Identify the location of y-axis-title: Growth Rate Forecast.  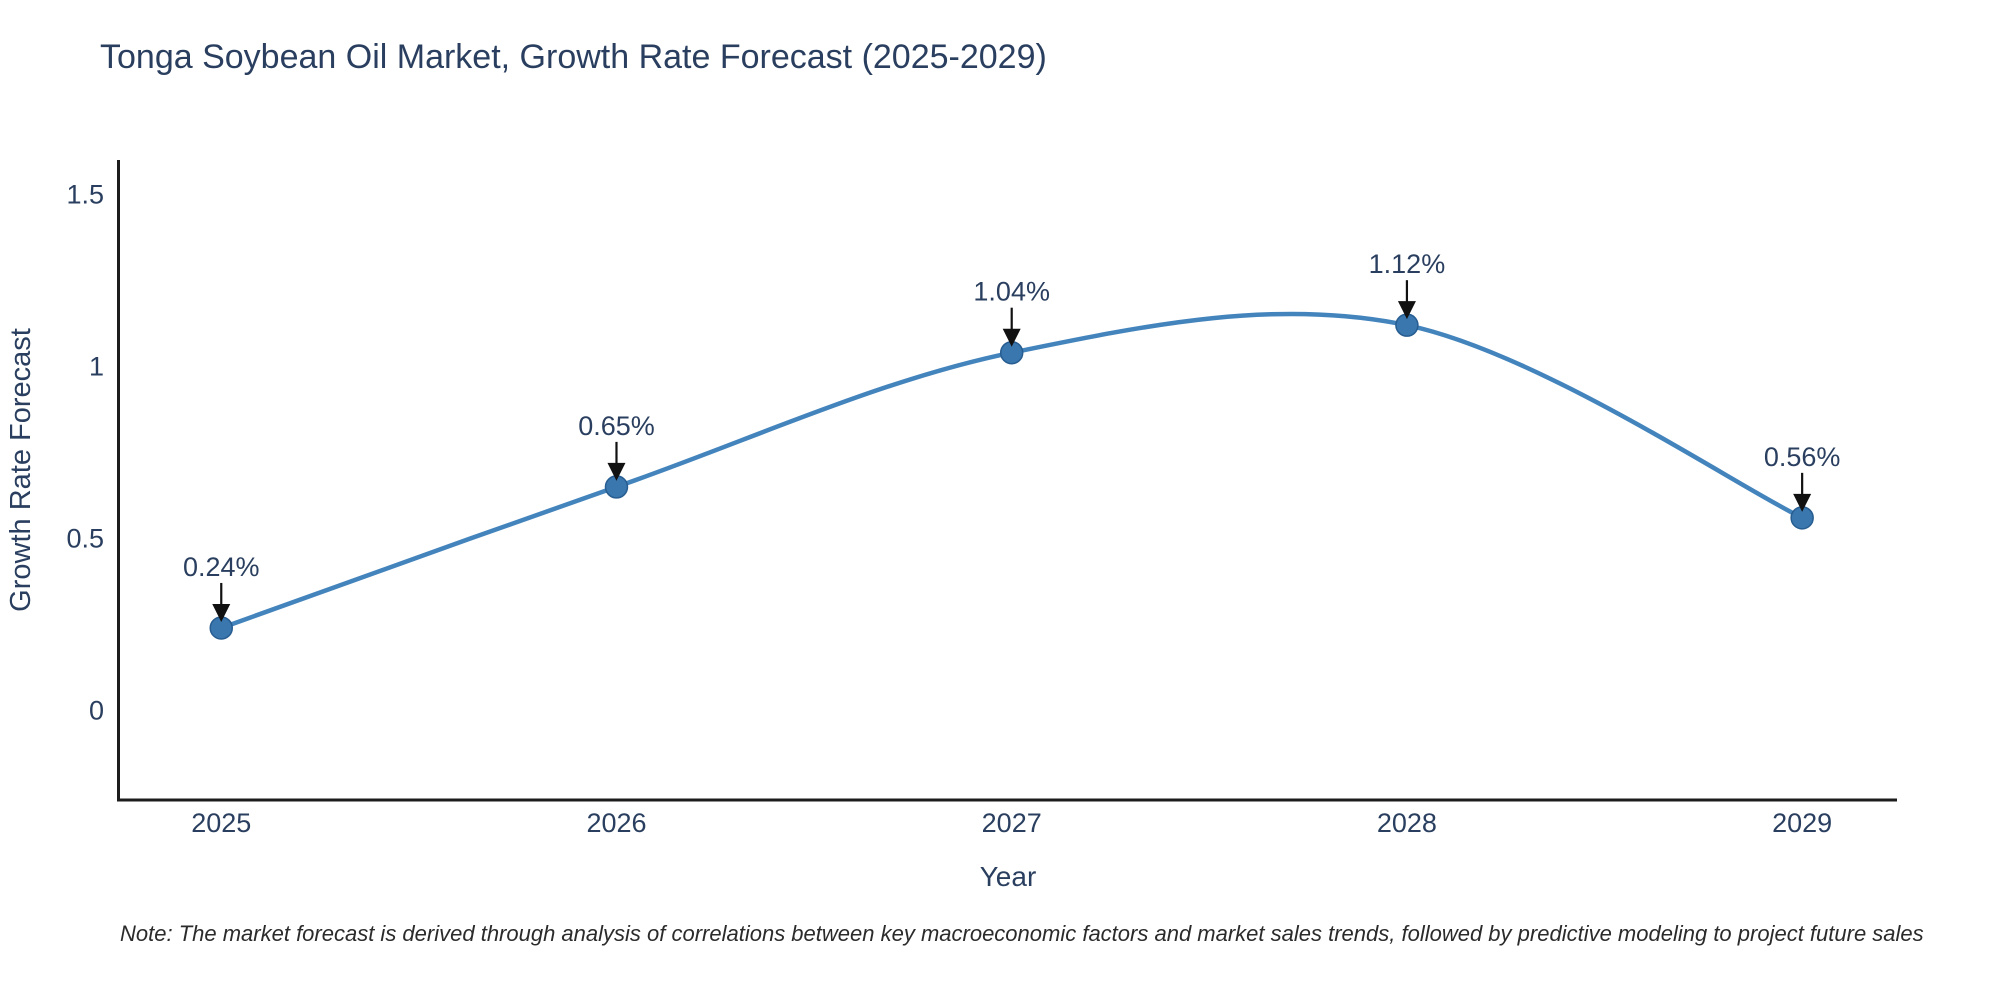
(21, 470).